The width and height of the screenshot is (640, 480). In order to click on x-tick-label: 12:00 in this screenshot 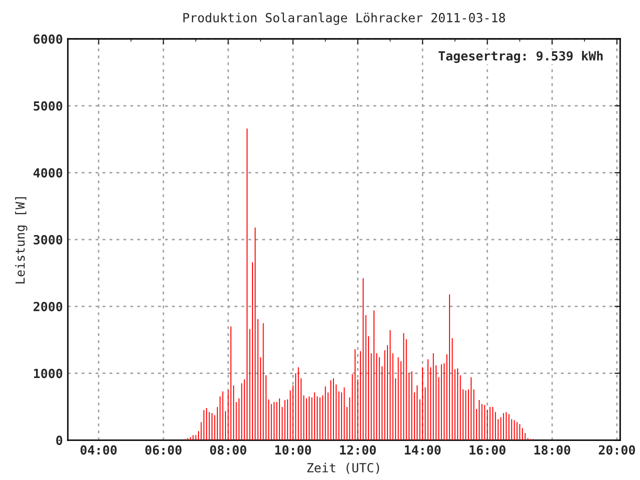, I will do `click(358, 450)`.